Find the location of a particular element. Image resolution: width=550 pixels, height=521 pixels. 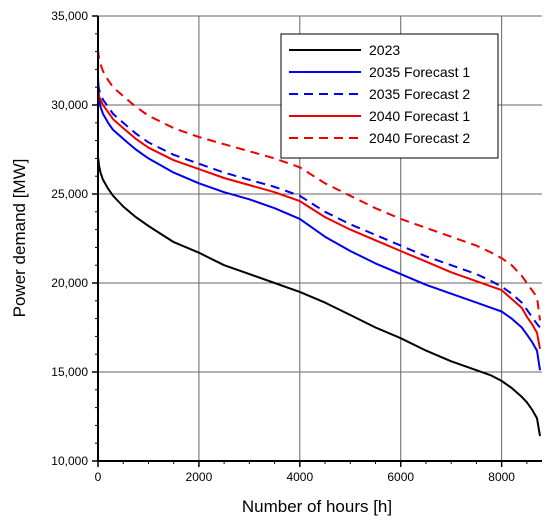

y-tick-label: 35,000 is located at coordinates (69, 16).